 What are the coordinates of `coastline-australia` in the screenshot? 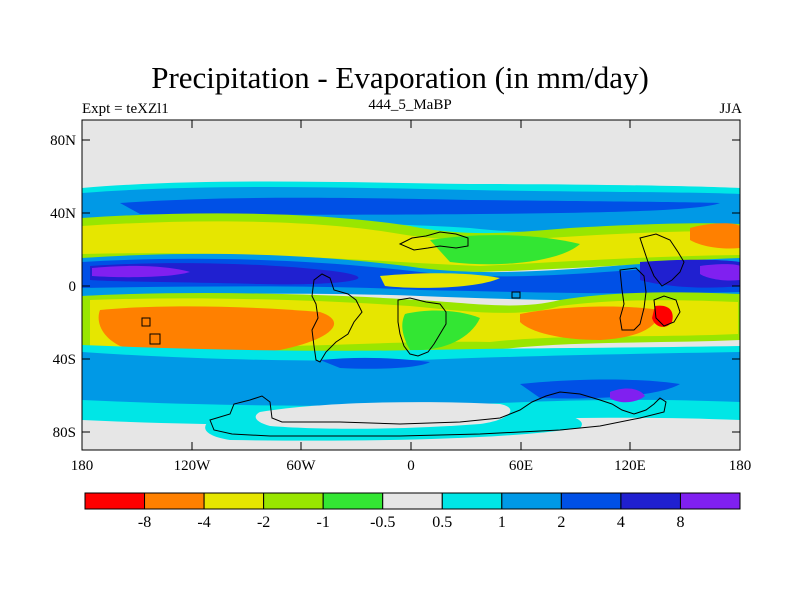 It's located at (633, 299).